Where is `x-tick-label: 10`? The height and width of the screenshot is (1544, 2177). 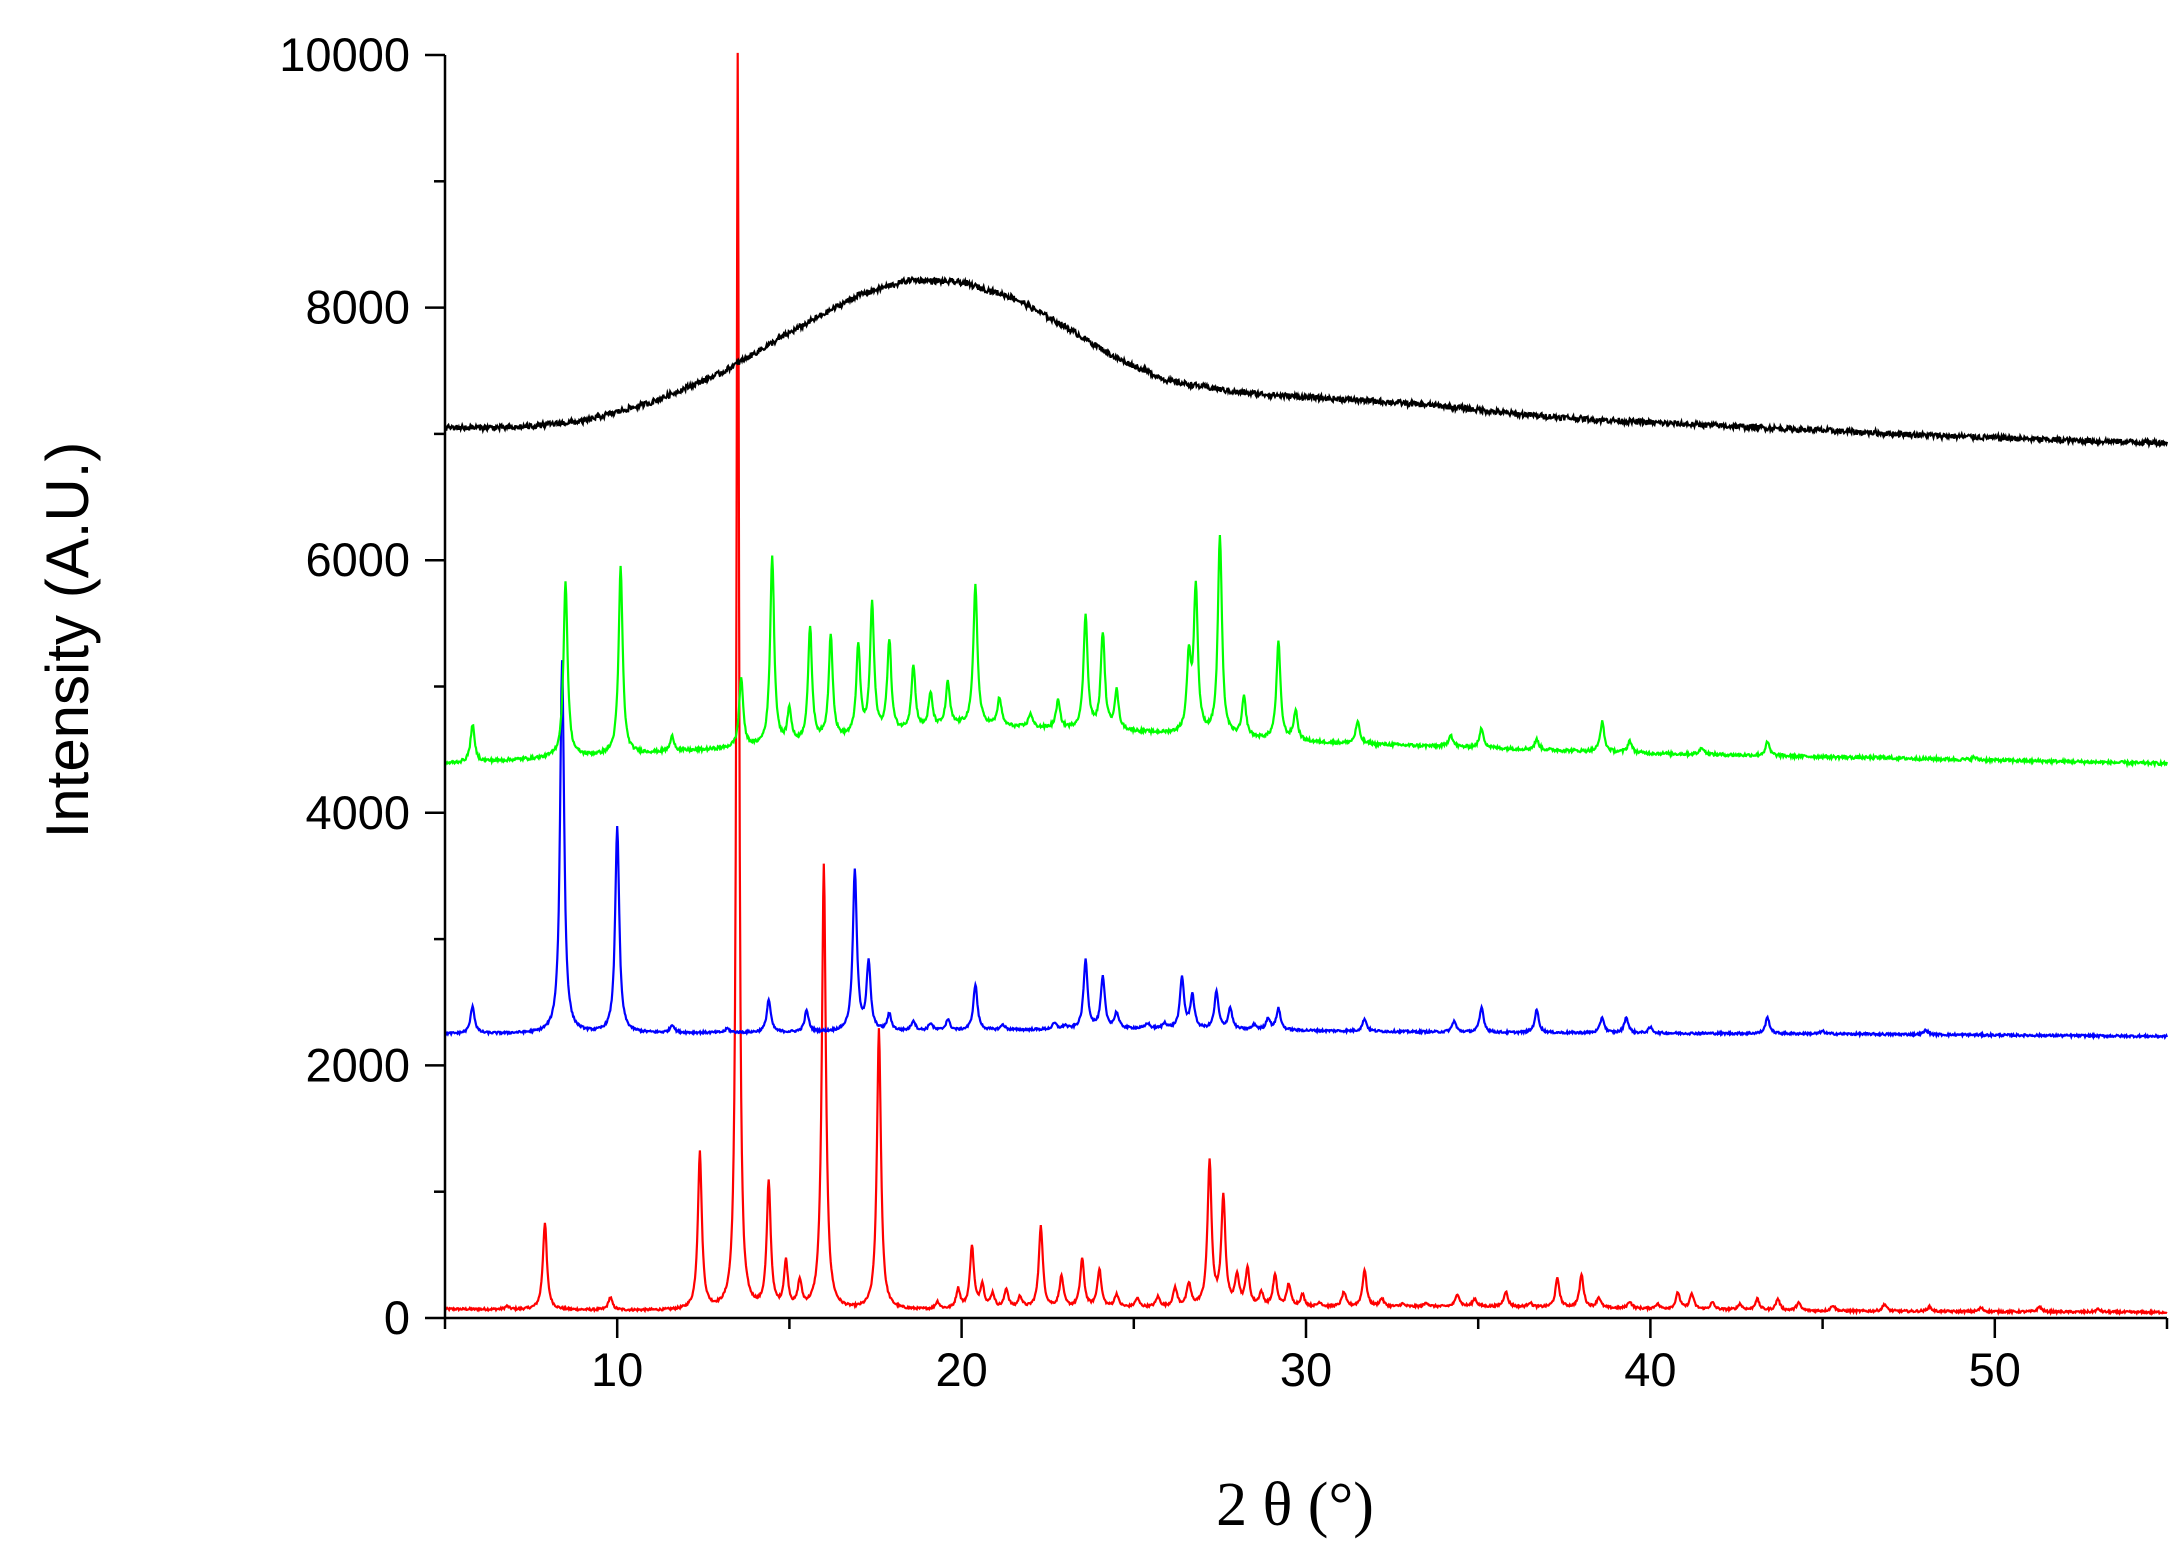
x-tick-label: 10 is located at coordinates (617, 1369).